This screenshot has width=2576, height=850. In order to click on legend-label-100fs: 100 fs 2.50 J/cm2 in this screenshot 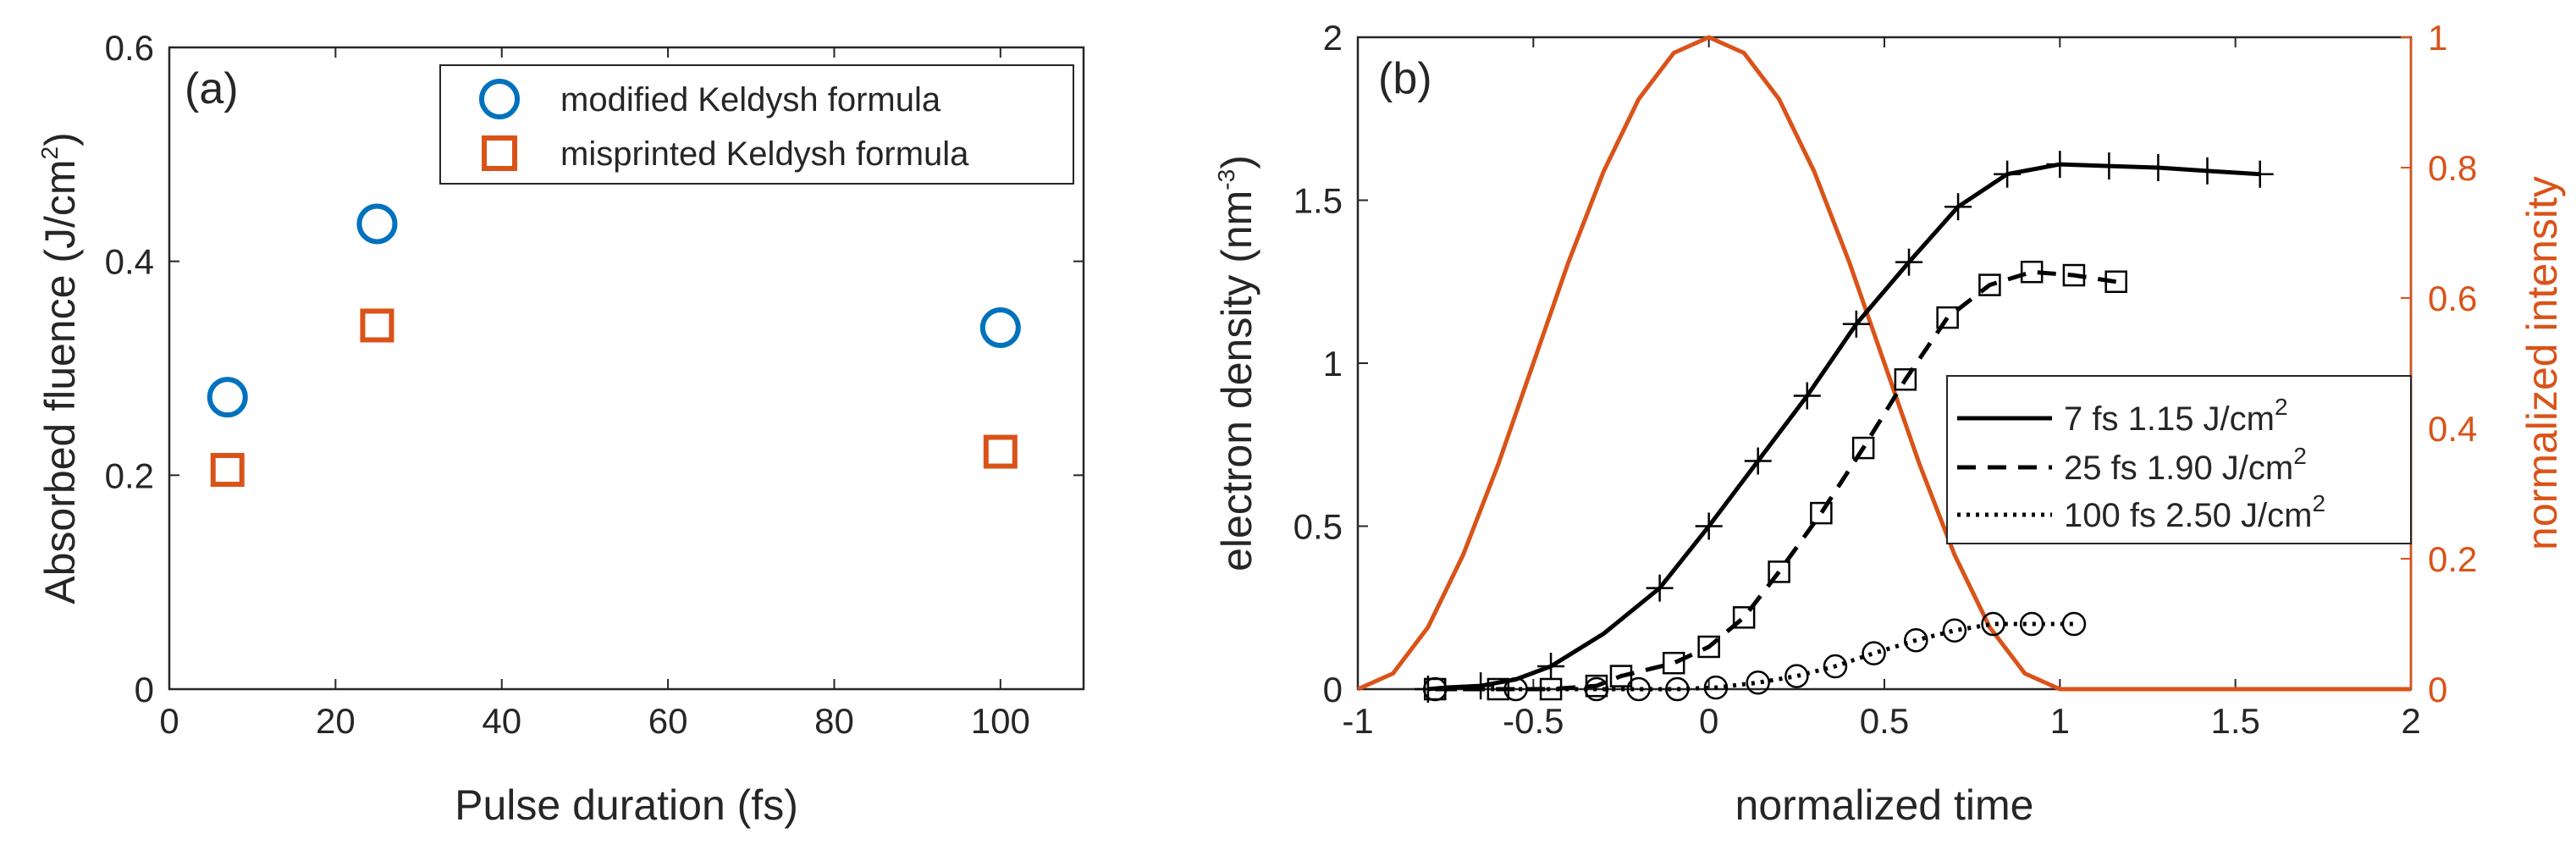, I will do `click(2194, 512)`.